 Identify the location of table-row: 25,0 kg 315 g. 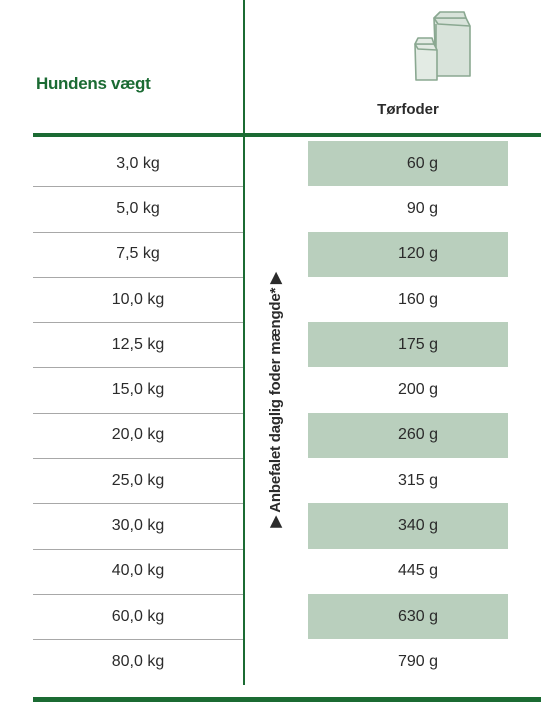
(270, 481).